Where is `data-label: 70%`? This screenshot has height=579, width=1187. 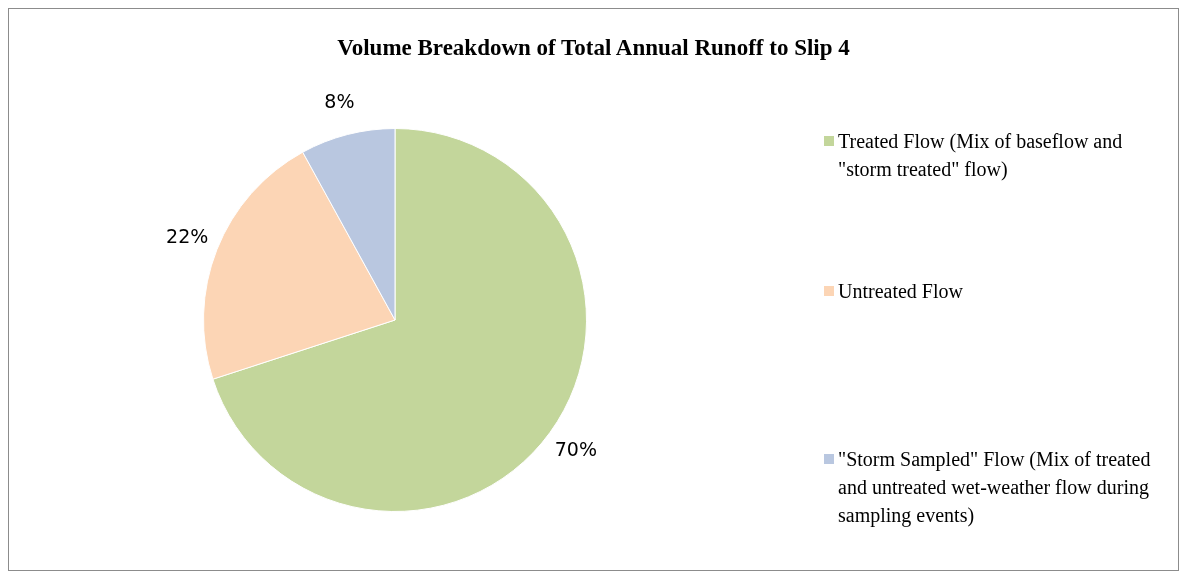 data-label: 70% is located at coordinates (575, 449).